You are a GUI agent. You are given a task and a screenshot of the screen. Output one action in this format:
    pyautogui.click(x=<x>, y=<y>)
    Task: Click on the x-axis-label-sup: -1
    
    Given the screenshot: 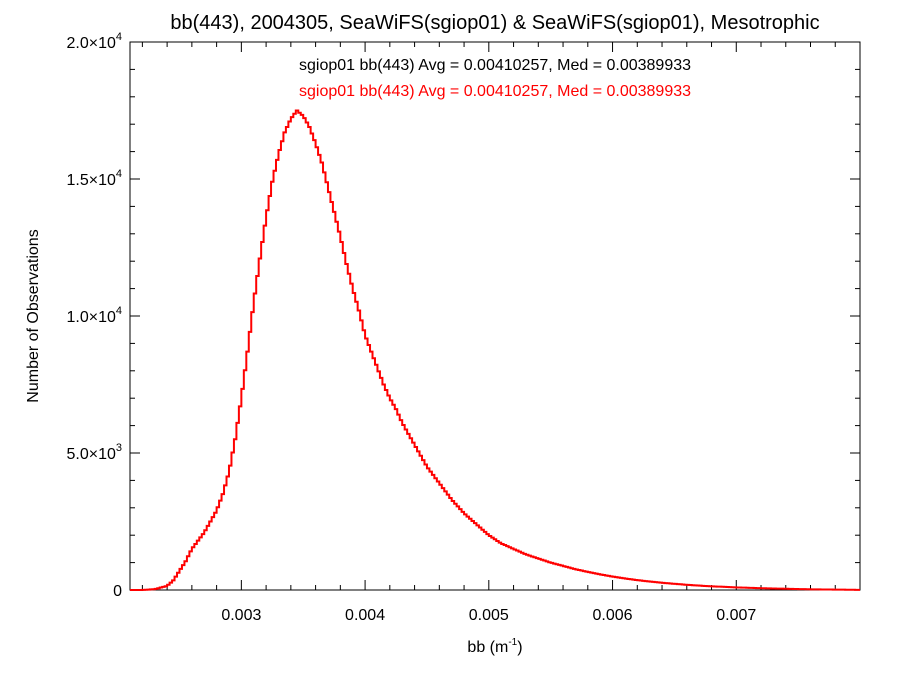 What is the action you would take?
    pyautogui.click(x=512, y=642)
    